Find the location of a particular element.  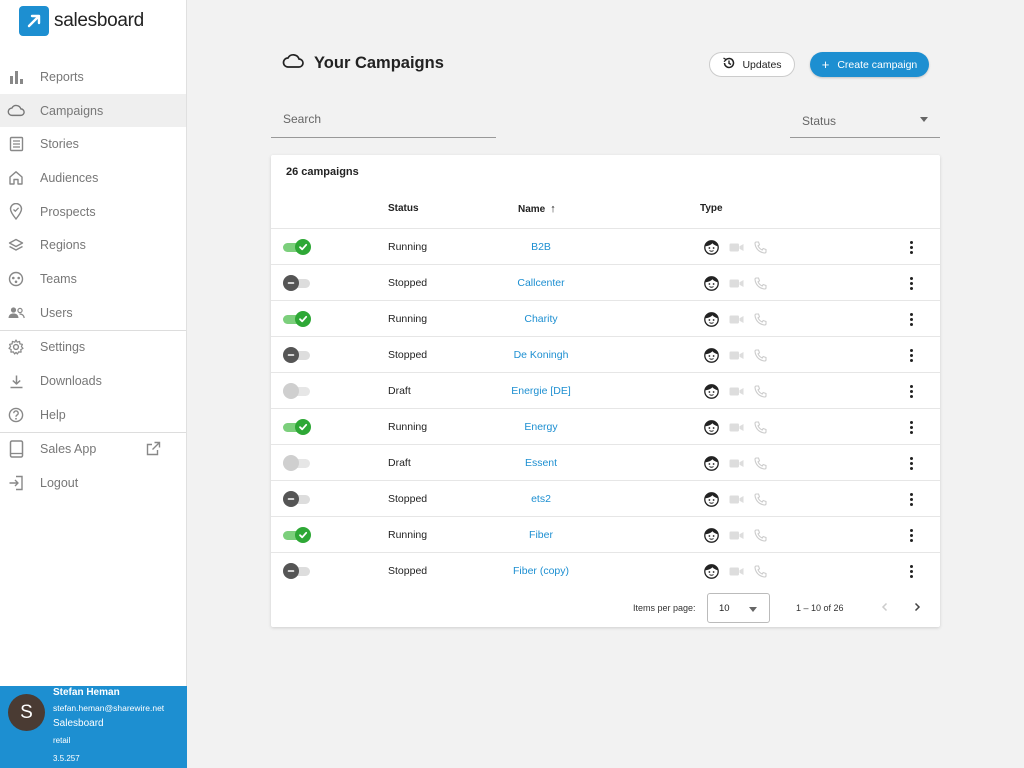

next-page-button is located at coordinates (917, 607).